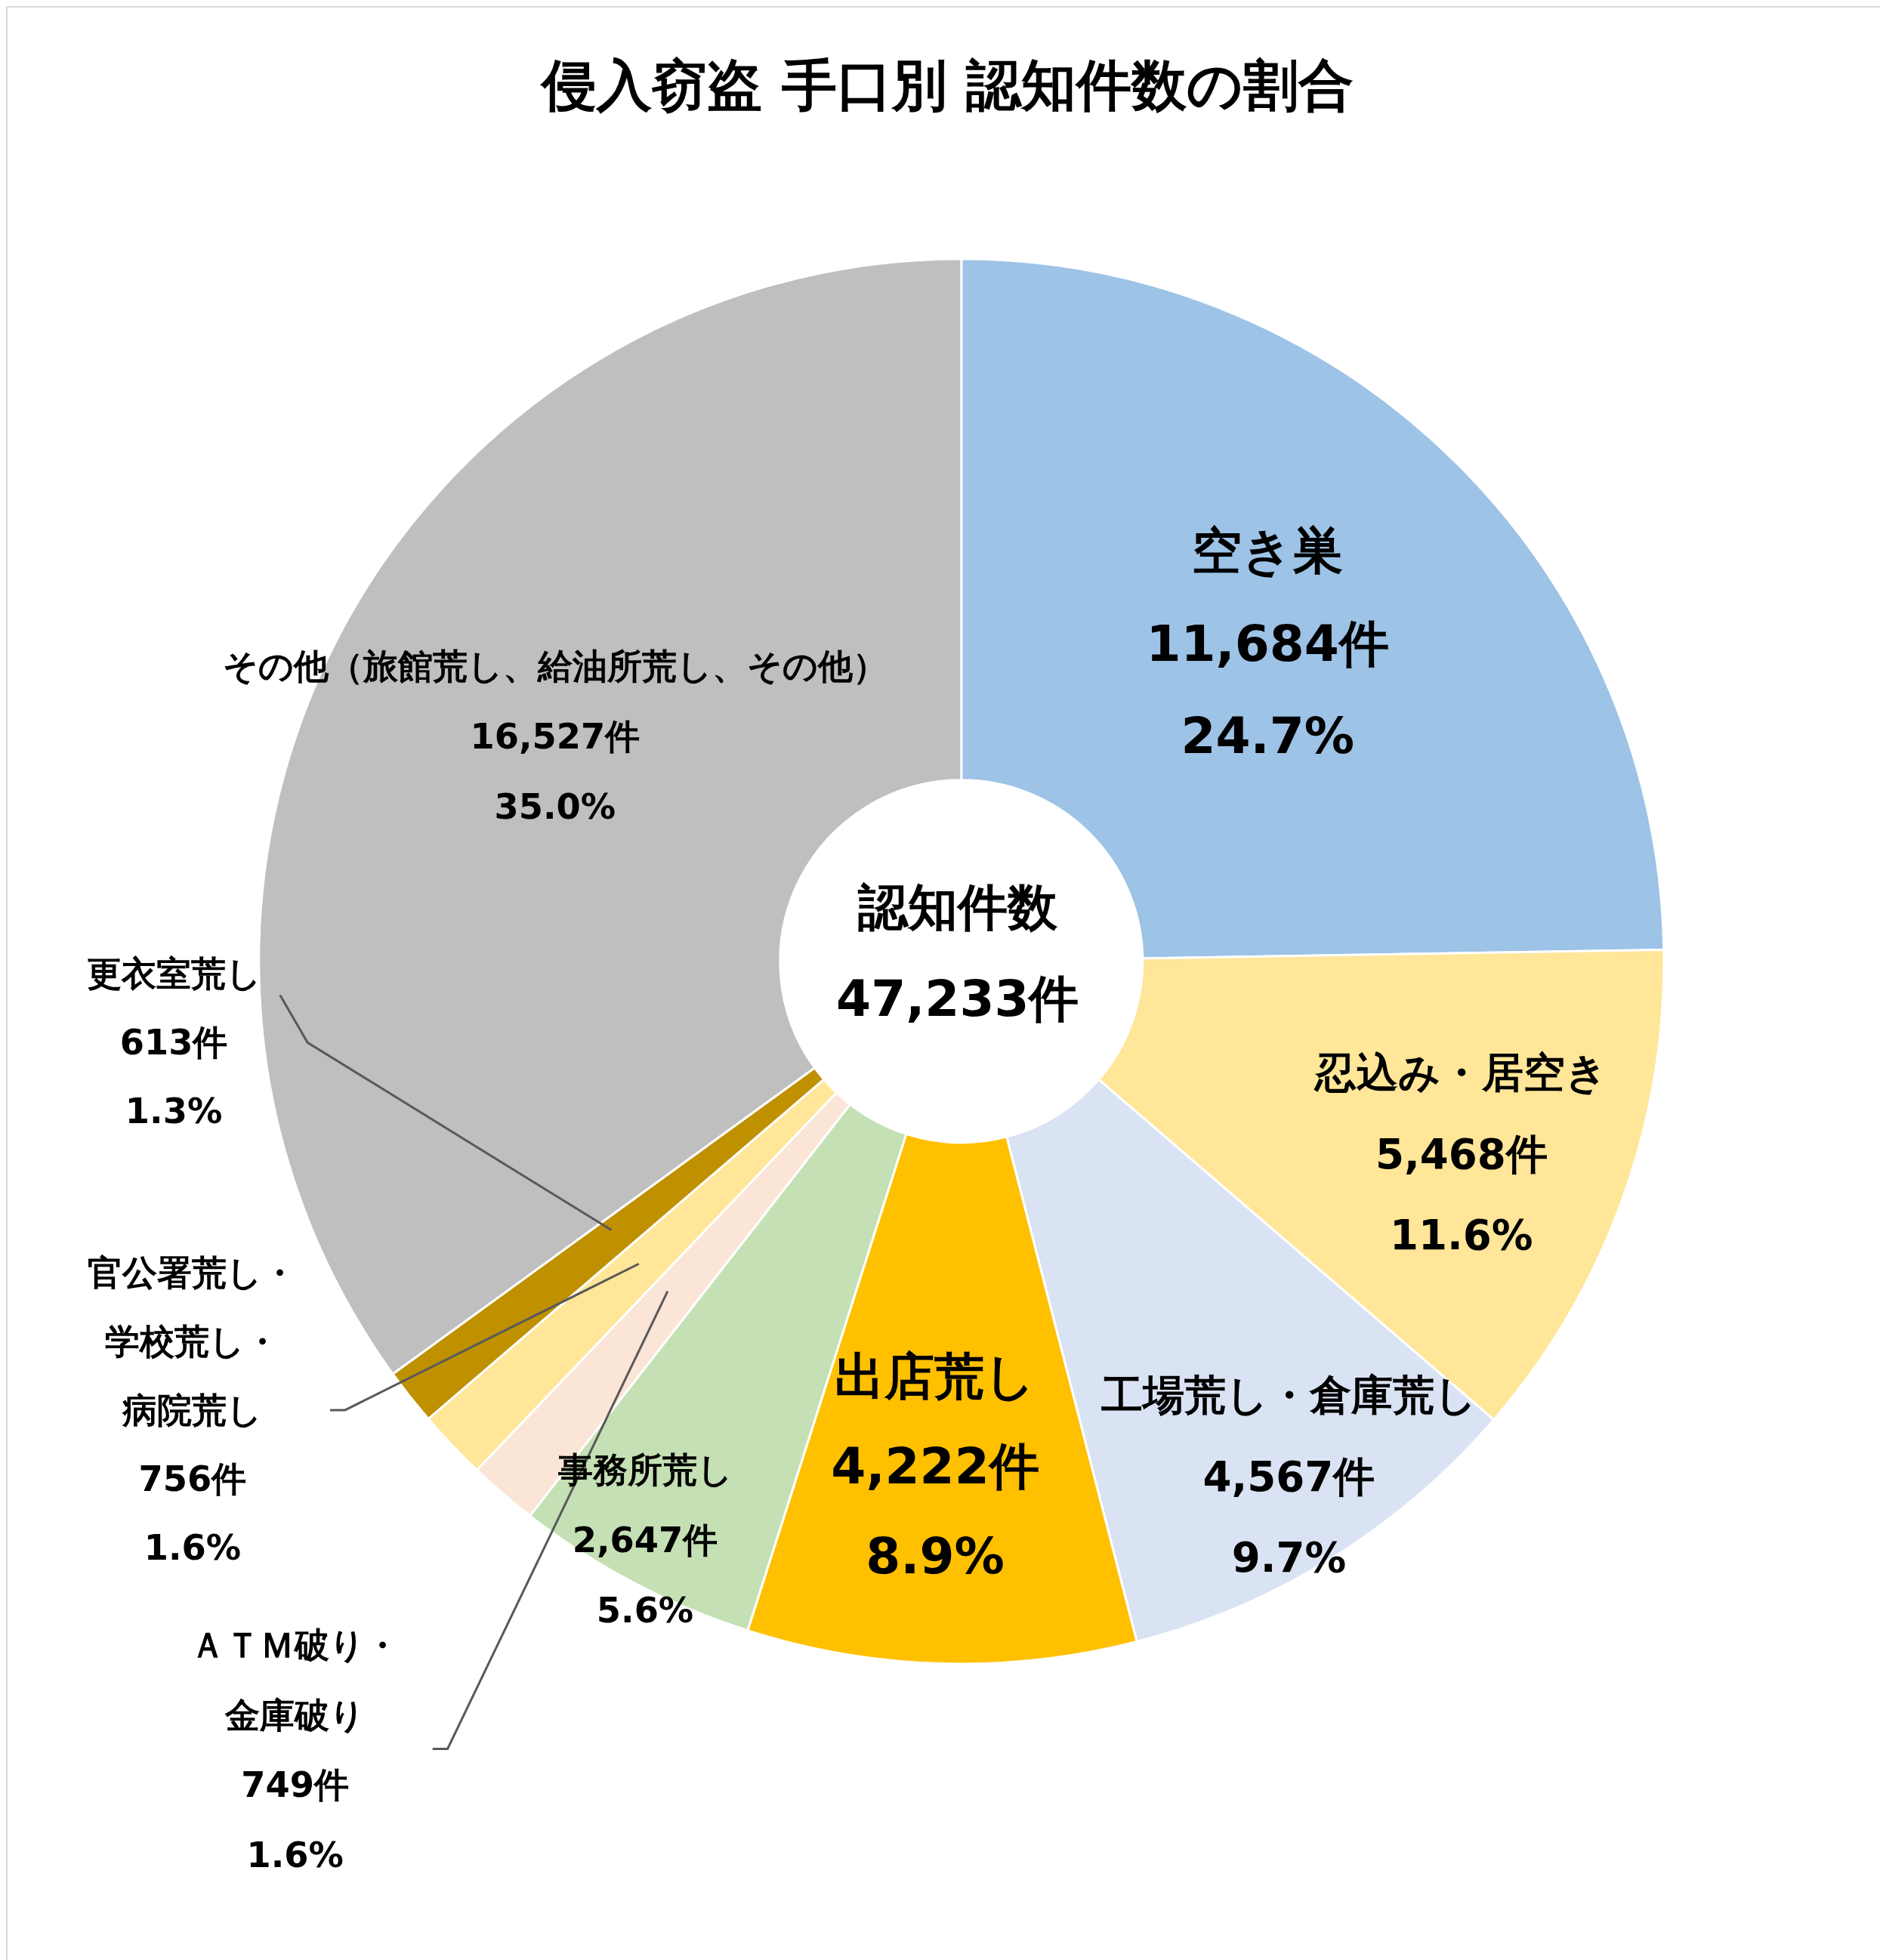 Image resolution: width=1880 pixels, height=1960 pixels. I want to click on slice-label: 工場荒し・倉庫荒し, so click(1289, 1395).